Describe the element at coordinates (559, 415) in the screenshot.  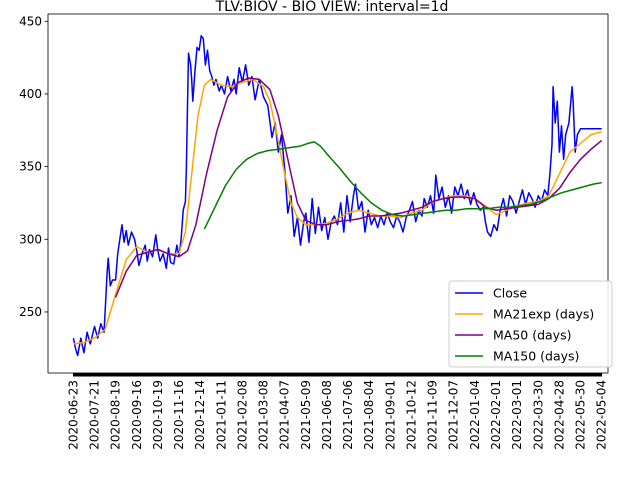
I see `x-tick-label: 2022-04-28` at that location.